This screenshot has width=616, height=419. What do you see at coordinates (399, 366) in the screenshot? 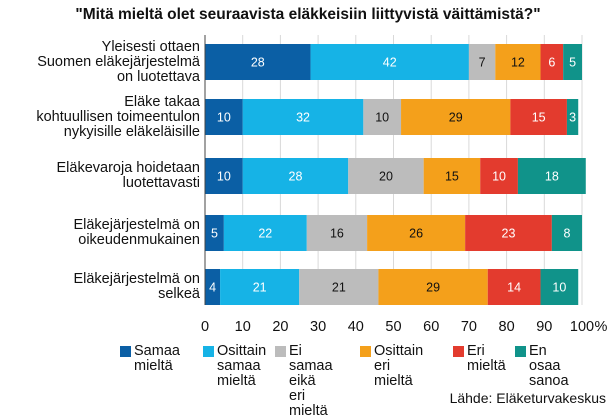
I see `legend-label: Osittain eri mieltä` at bounding box center [399, 366].